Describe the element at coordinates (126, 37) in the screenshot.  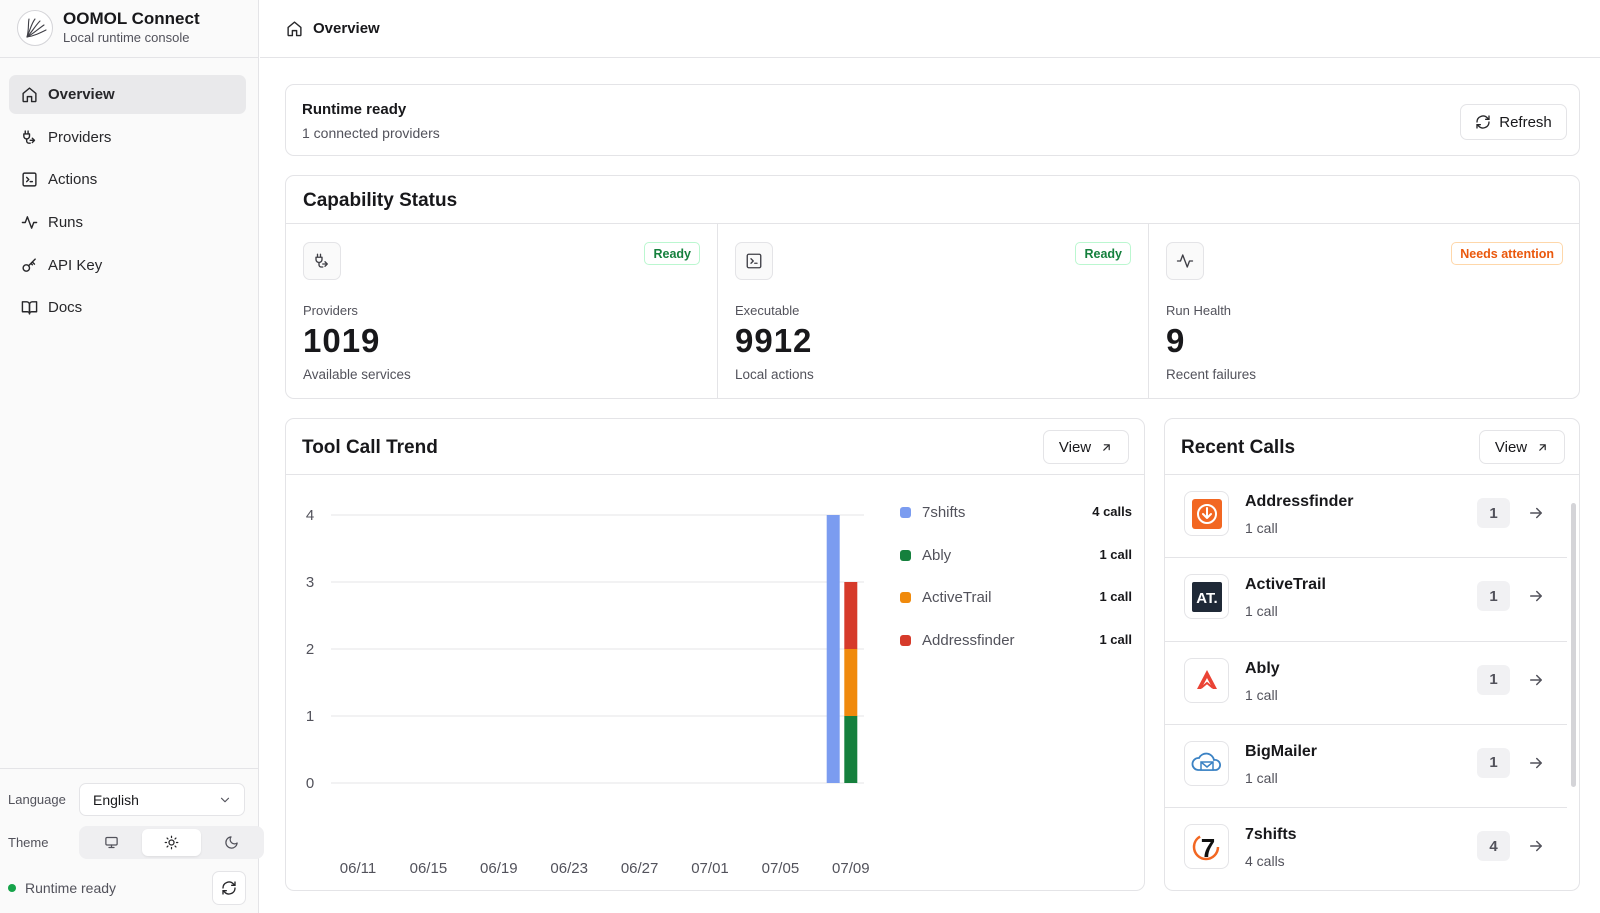
I see `app-subtitle: Local runtime console` at that location.